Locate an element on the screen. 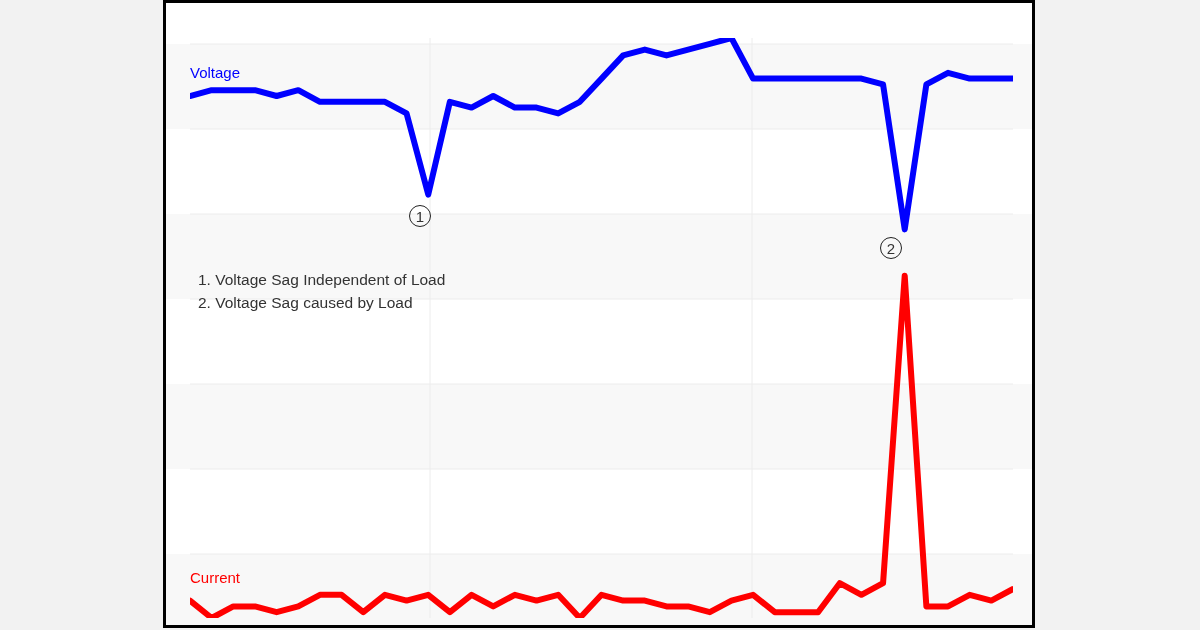  annotation: 1 is located at coordinates (420, 216).